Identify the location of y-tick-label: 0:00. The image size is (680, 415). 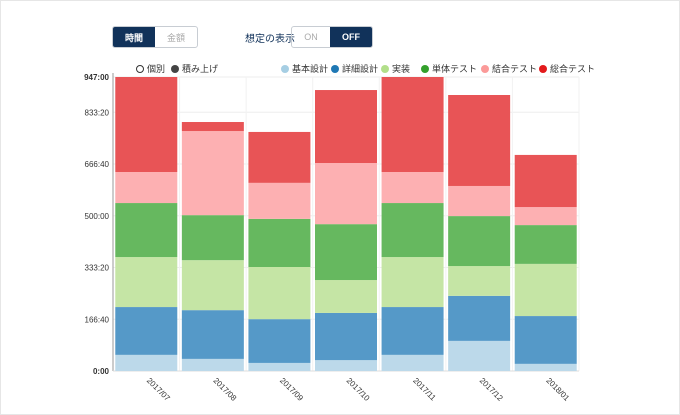
(101, 371).